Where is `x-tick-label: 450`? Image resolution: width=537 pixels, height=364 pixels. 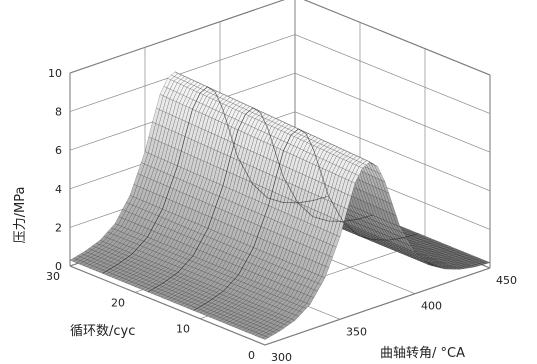
x-tick-label: 450 is located at coordinates (506, 280).